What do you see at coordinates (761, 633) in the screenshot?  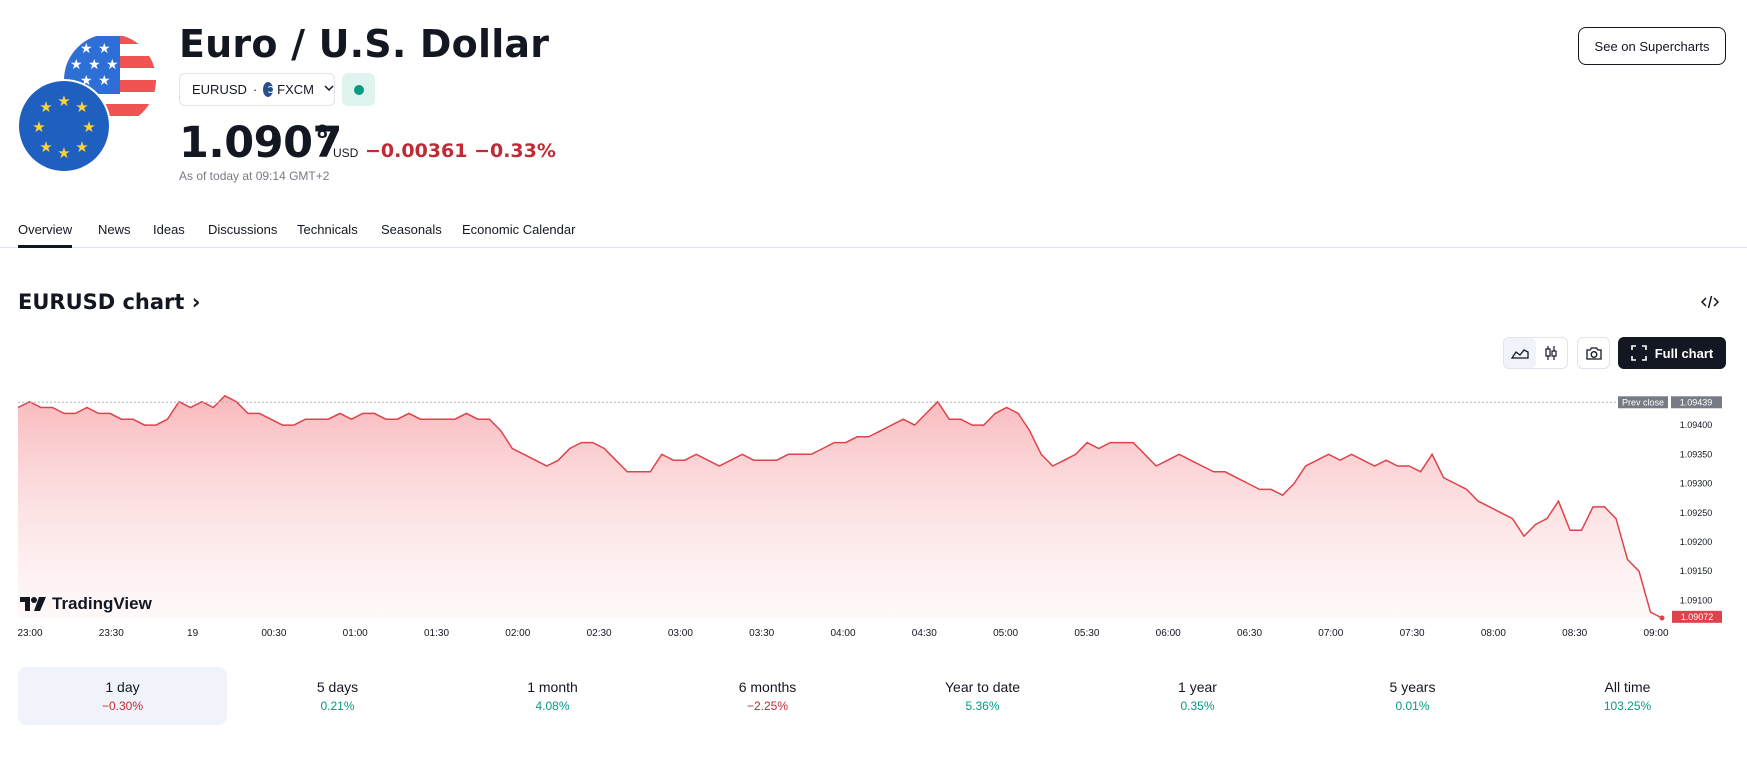 I see `x-tick-label: 03:30` at bounding box center [761, 633].